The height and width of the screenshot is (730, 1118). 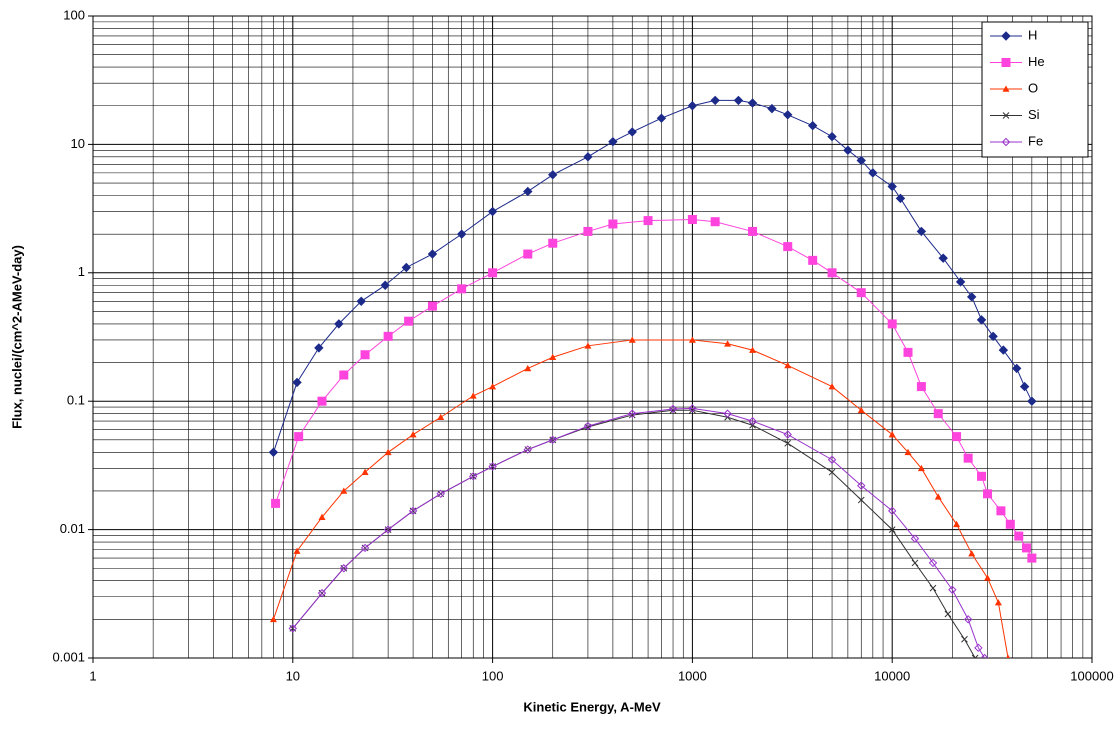 I want to click on x-tick-label: 100000, so click(x=1091, y=675).